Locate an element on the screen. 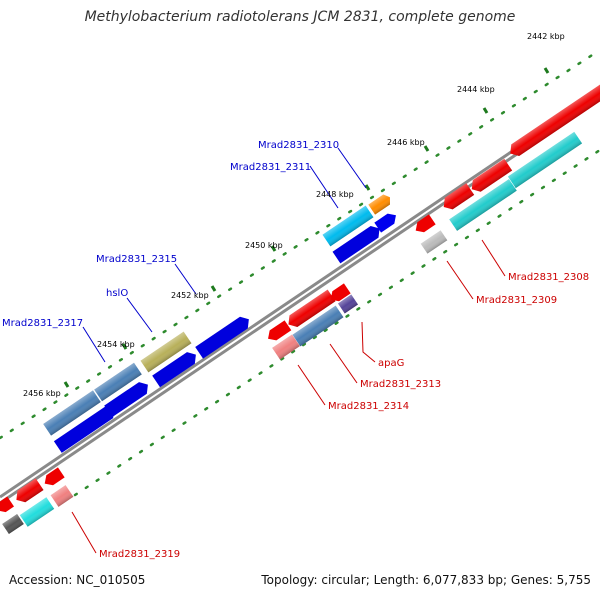 The height and width of the screenshot is (600, 600). ruler-label: 2448 kbp is located at coordinates (335, 194).